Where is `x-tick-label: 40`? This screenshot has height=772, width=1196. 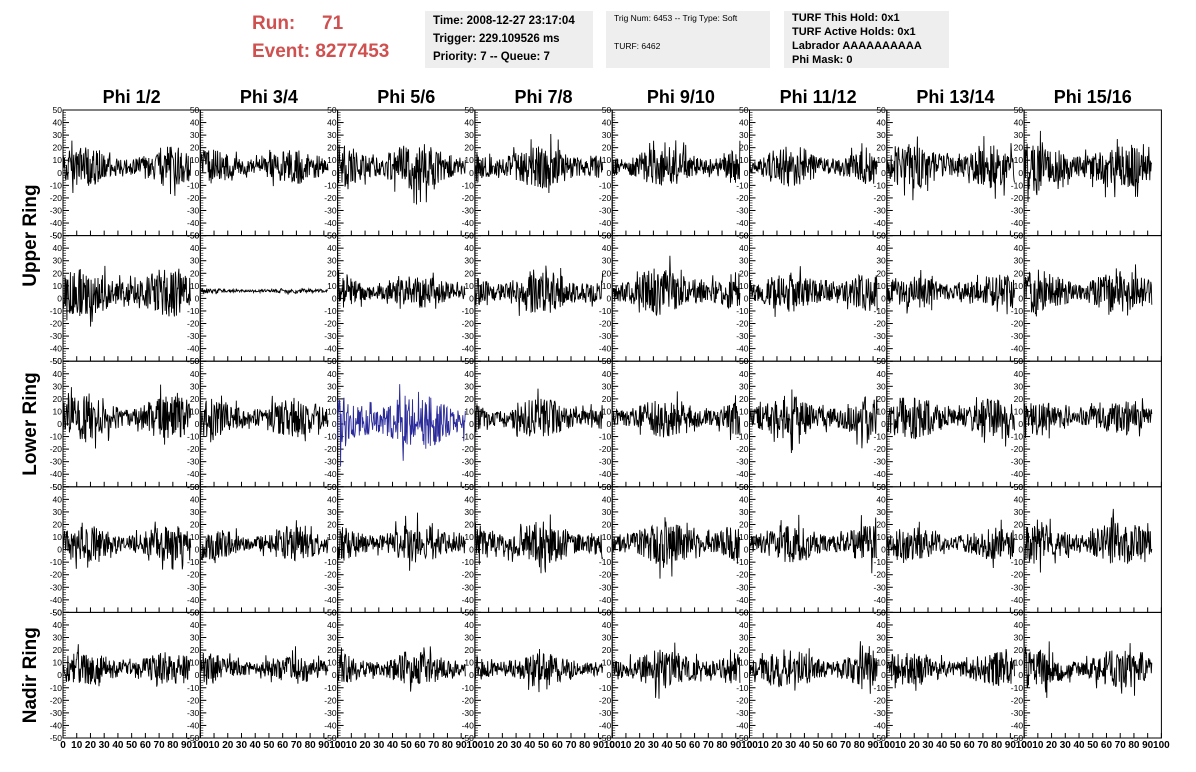 x-tick-label: 40 is located at coordinates (256, 745).